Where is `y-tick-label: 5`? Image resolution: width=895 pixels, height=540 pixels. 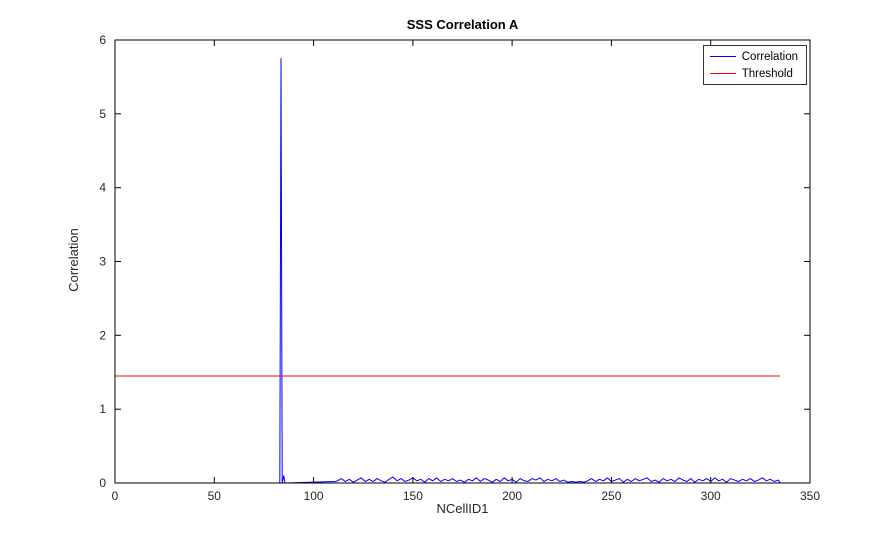 y-tick-label: 5 is located at coordinates (102, 114).